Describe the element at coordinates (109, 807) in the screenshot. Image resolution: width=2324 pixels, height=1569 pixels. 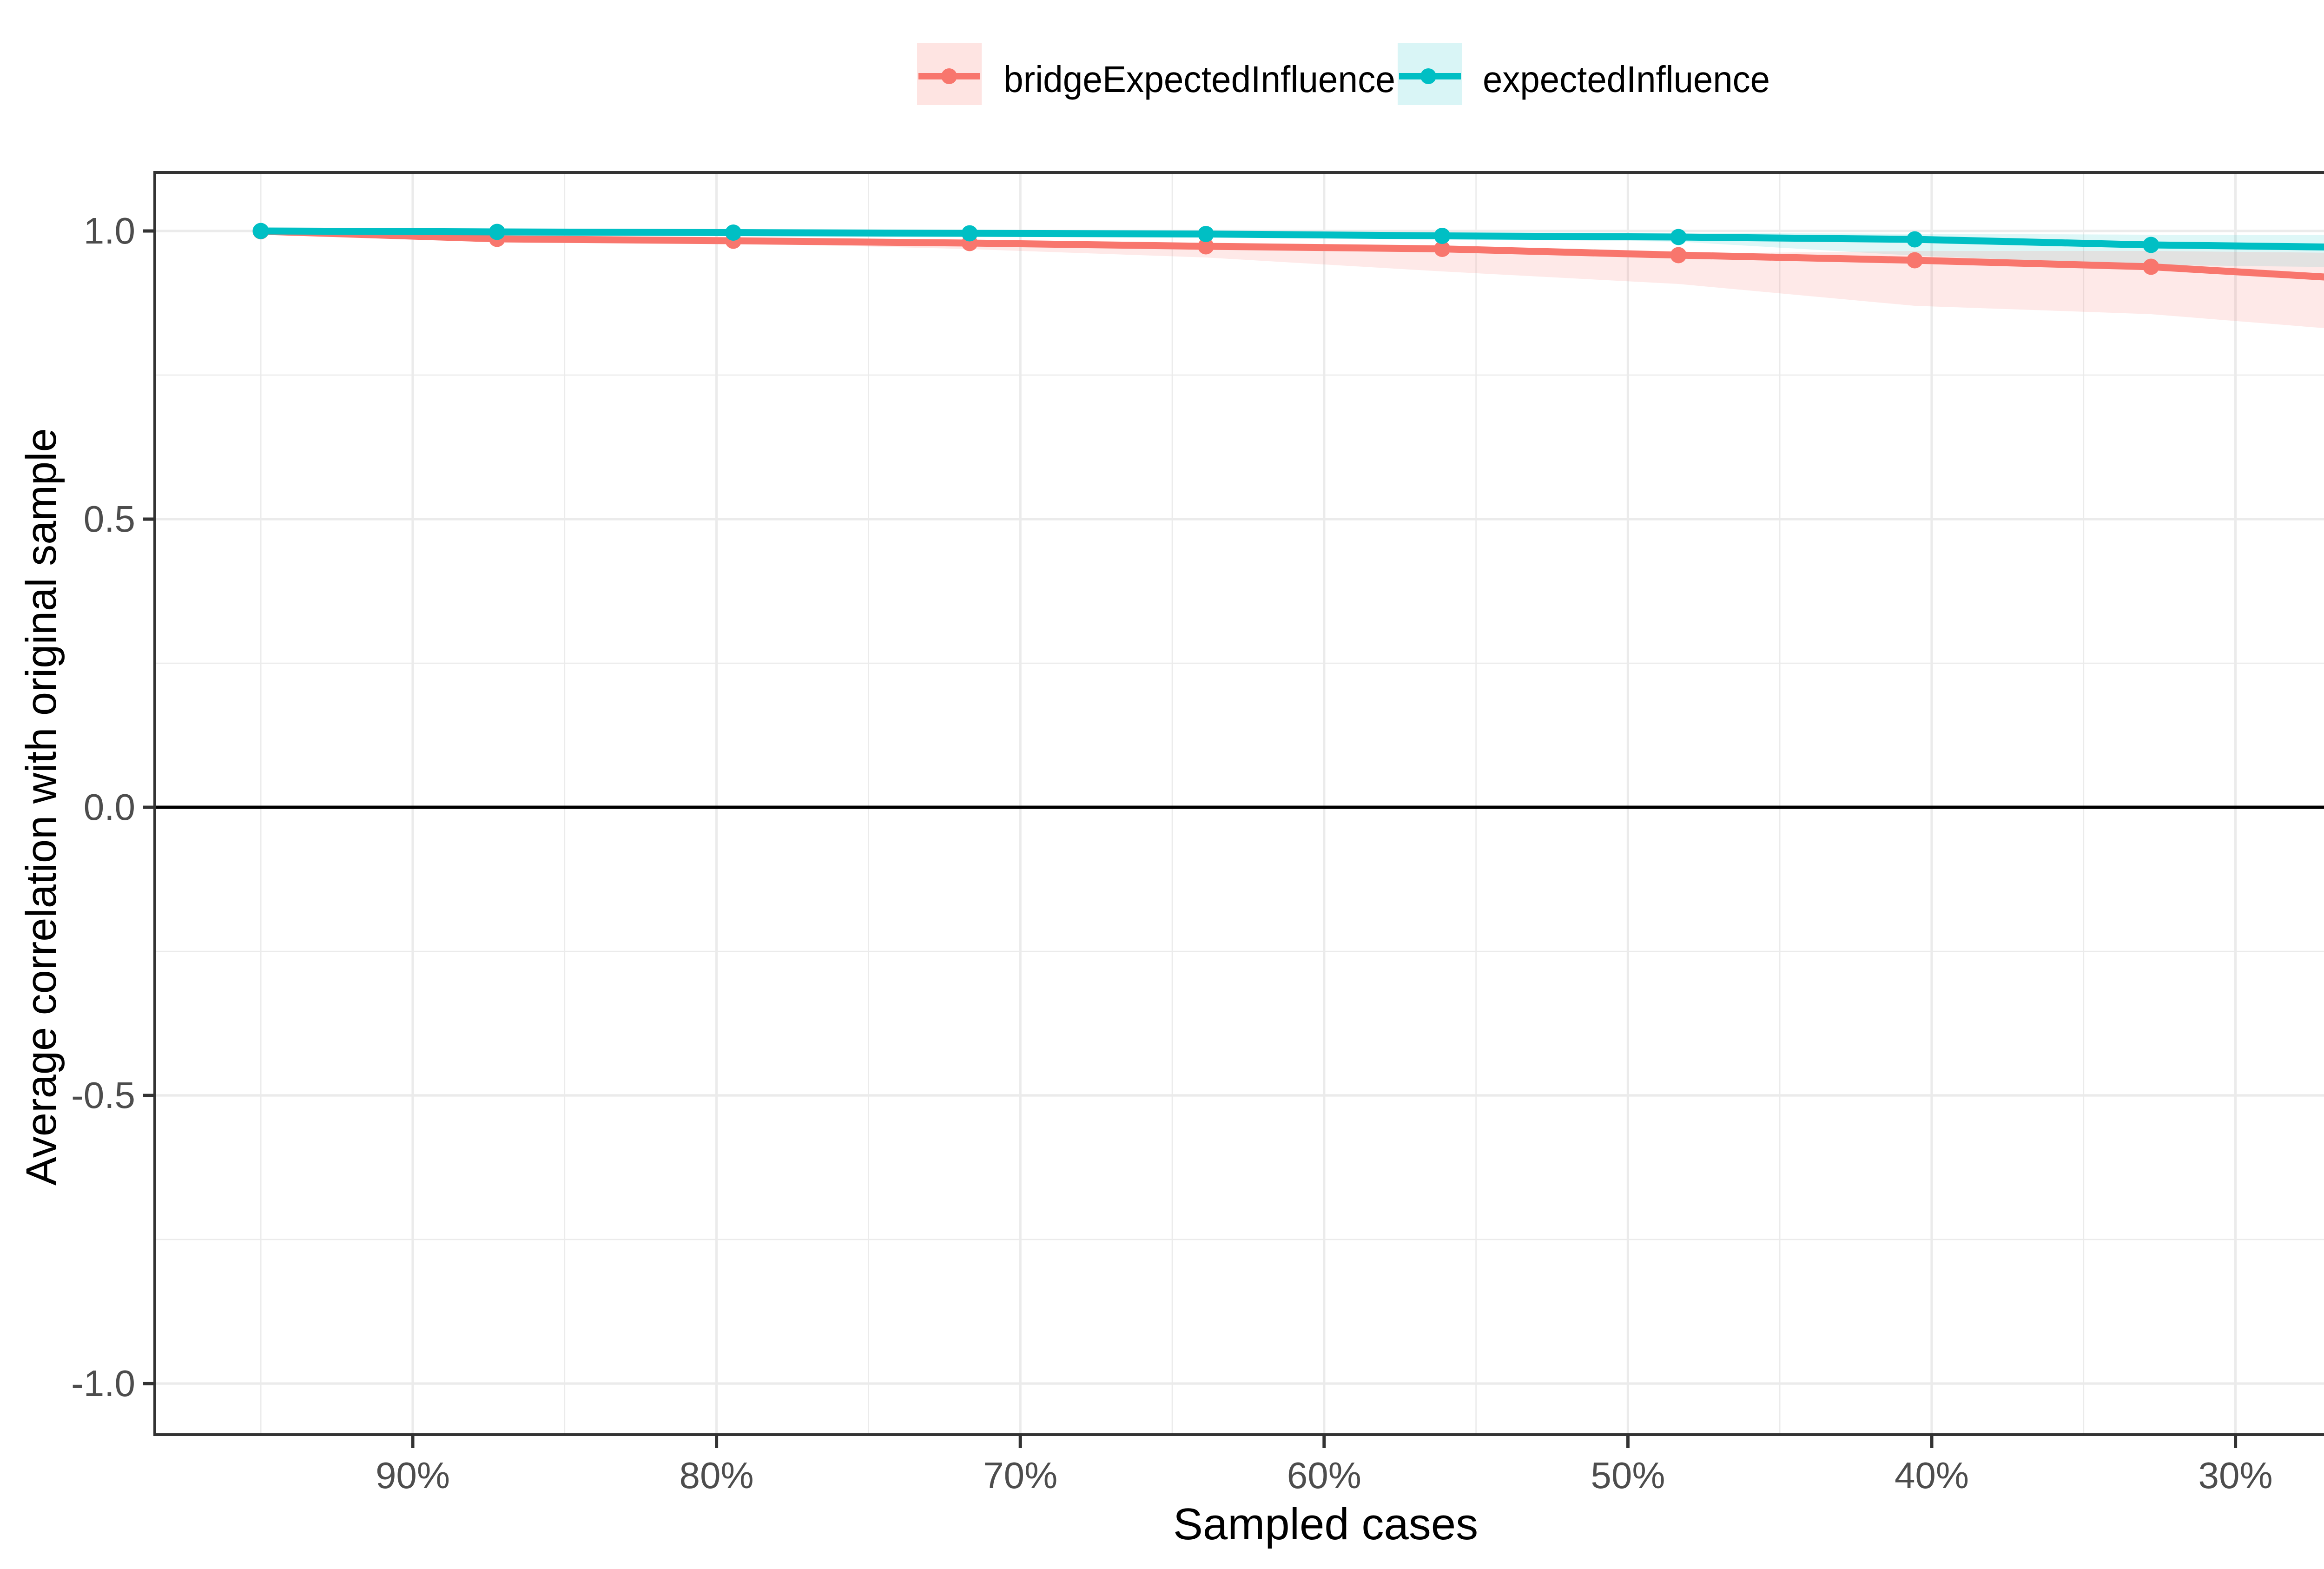
I see `svg-text: 0.0` at that location.